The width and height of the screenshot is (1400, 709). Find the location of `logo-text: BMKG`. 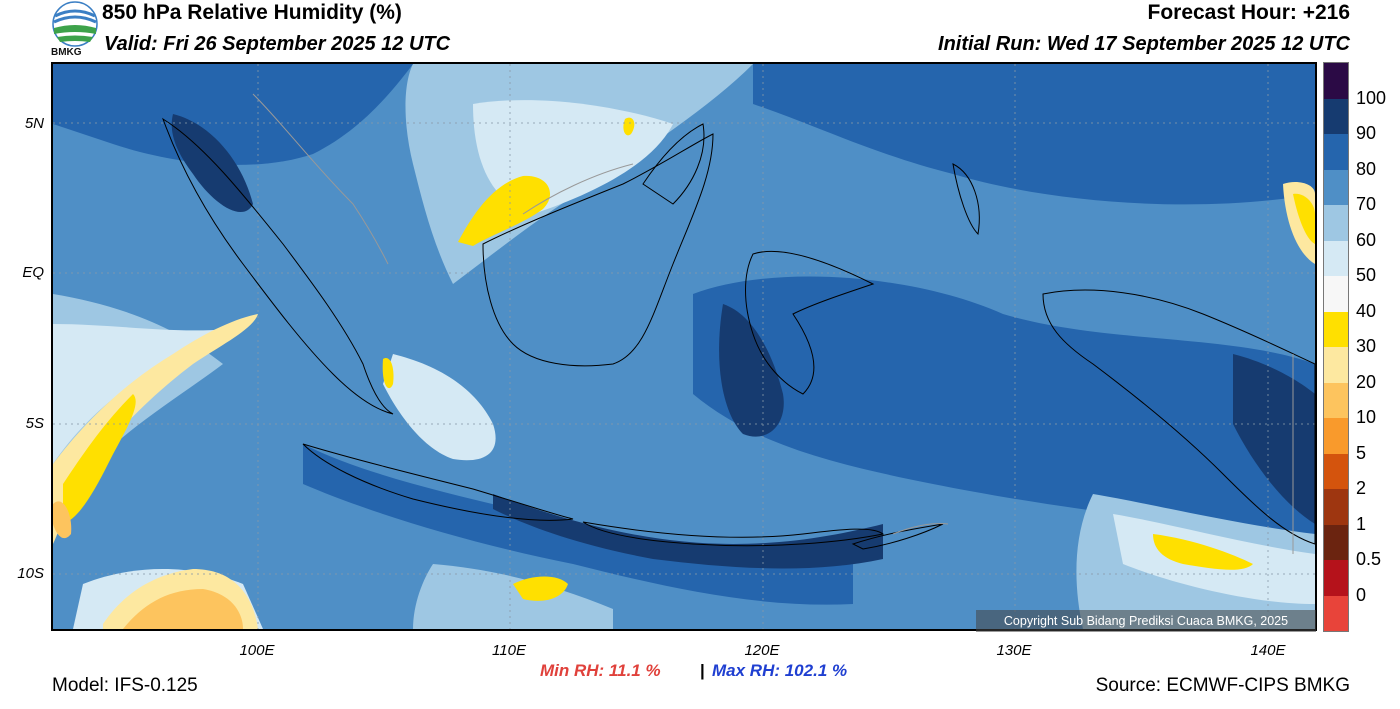

logo-text: BMKG is located at coordinates (66, 52).